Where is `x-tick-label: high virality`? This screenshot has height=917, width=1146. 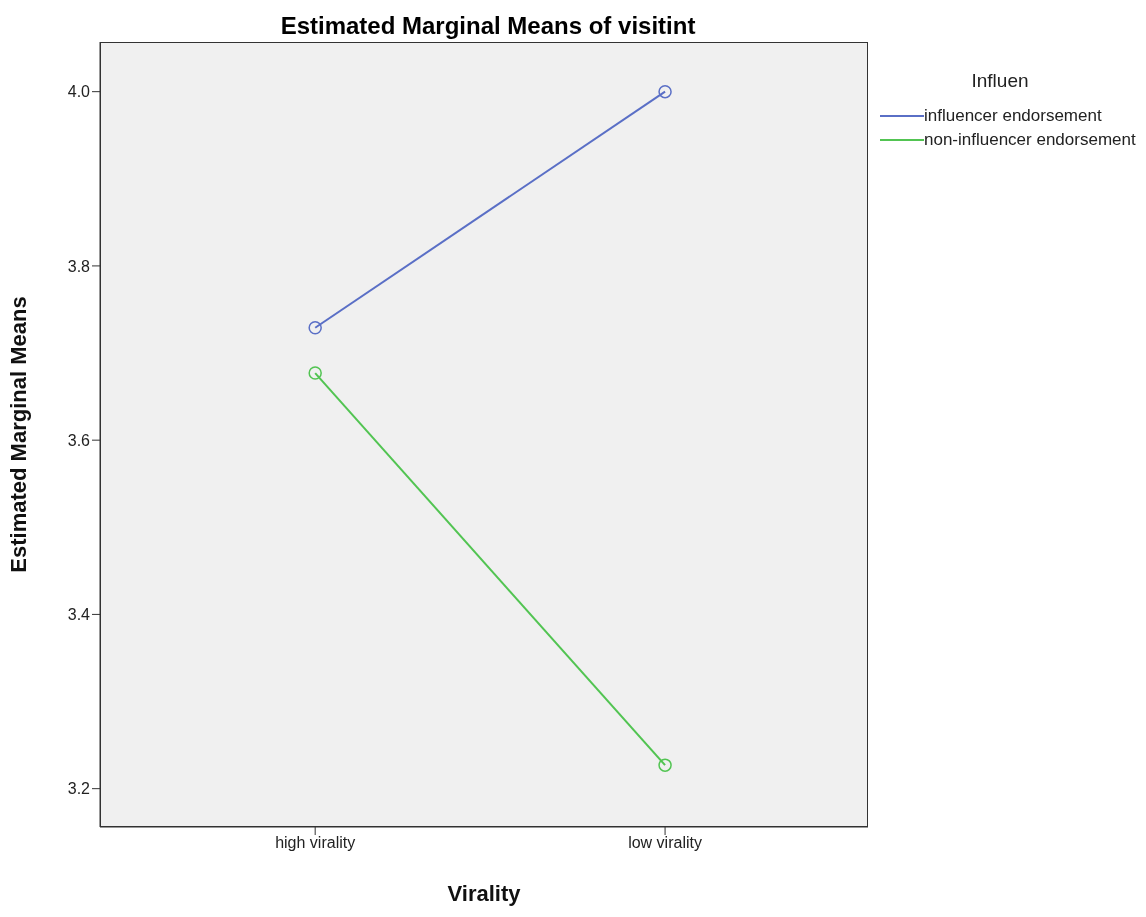
x-tick-label: high virality is located at coordinates (315, 843).